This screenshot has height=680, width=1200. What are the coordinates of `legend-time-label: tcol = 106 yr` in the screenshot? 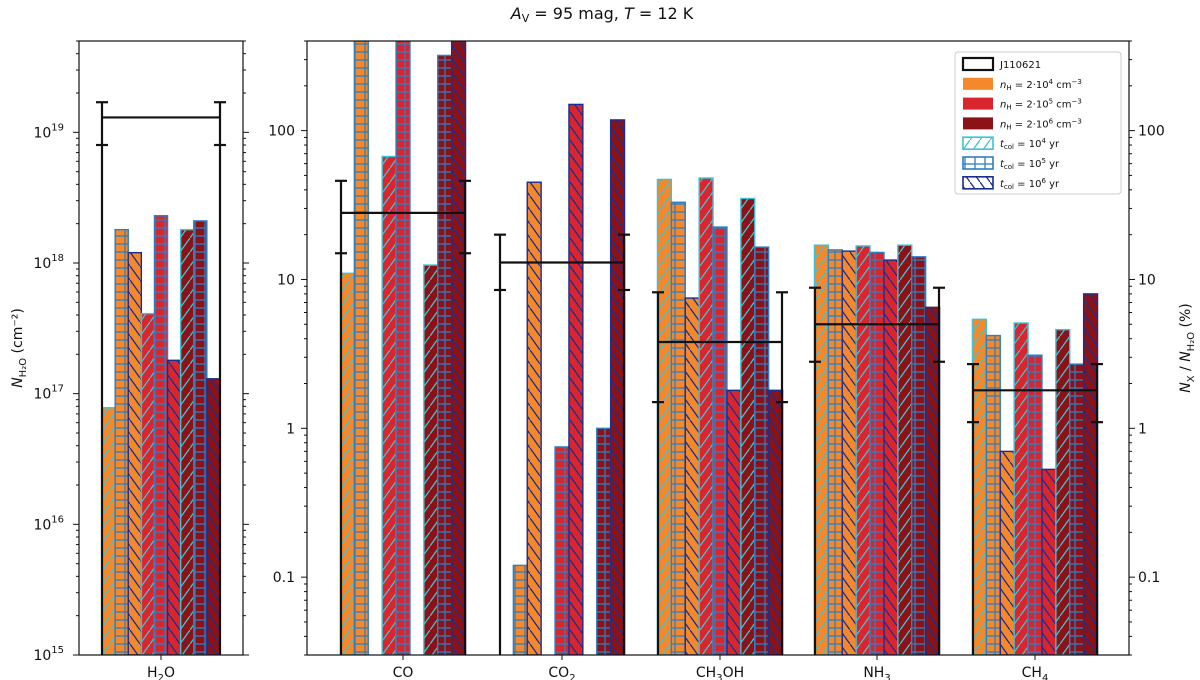 It's located at (1030, 184).